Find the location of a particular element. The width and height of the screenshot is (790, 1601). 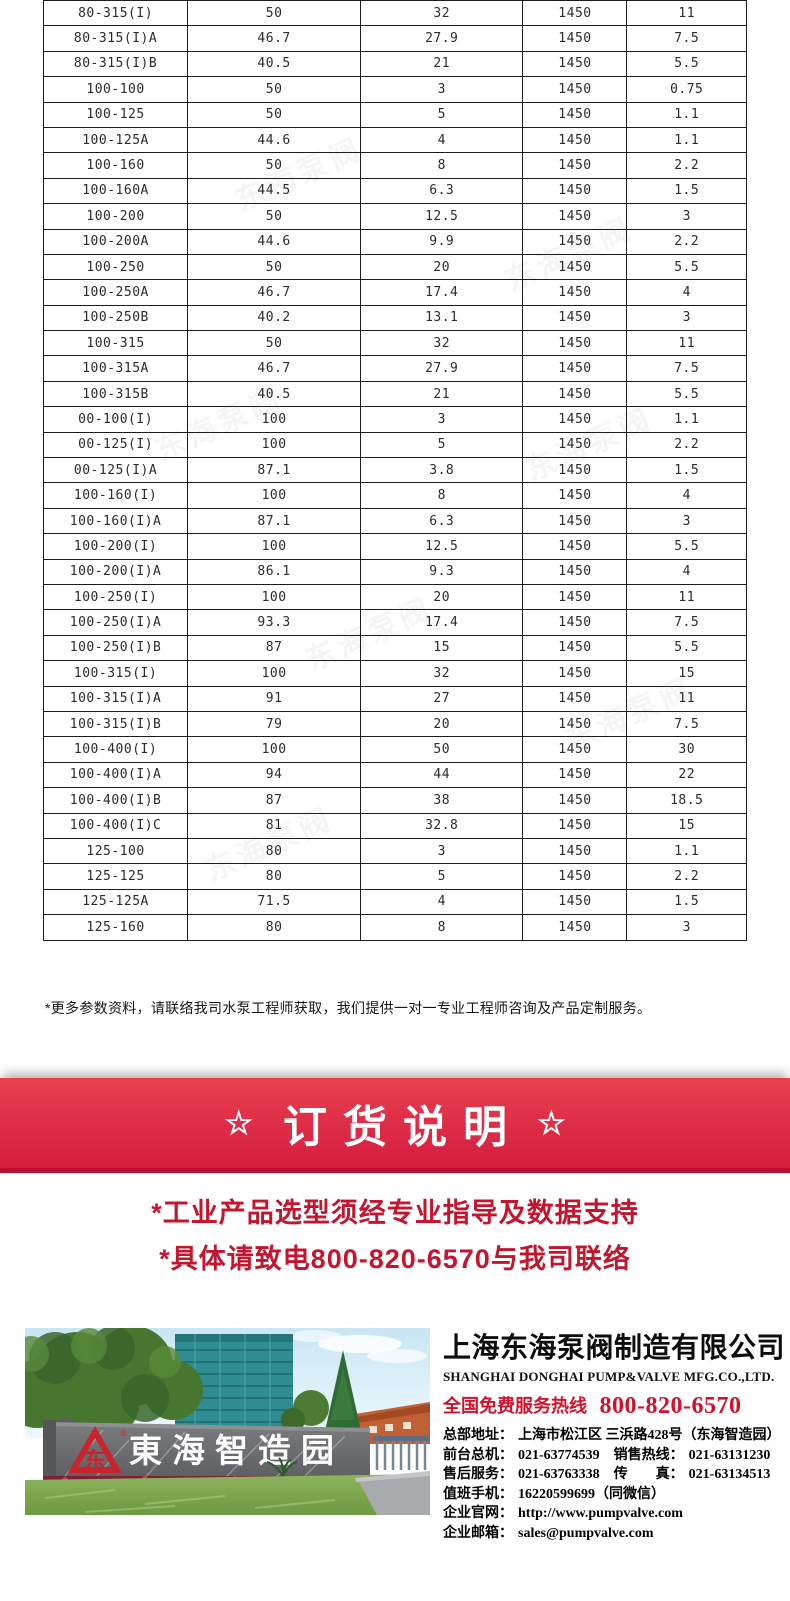

table-cell: 38 is located at coordinates (442, 800).